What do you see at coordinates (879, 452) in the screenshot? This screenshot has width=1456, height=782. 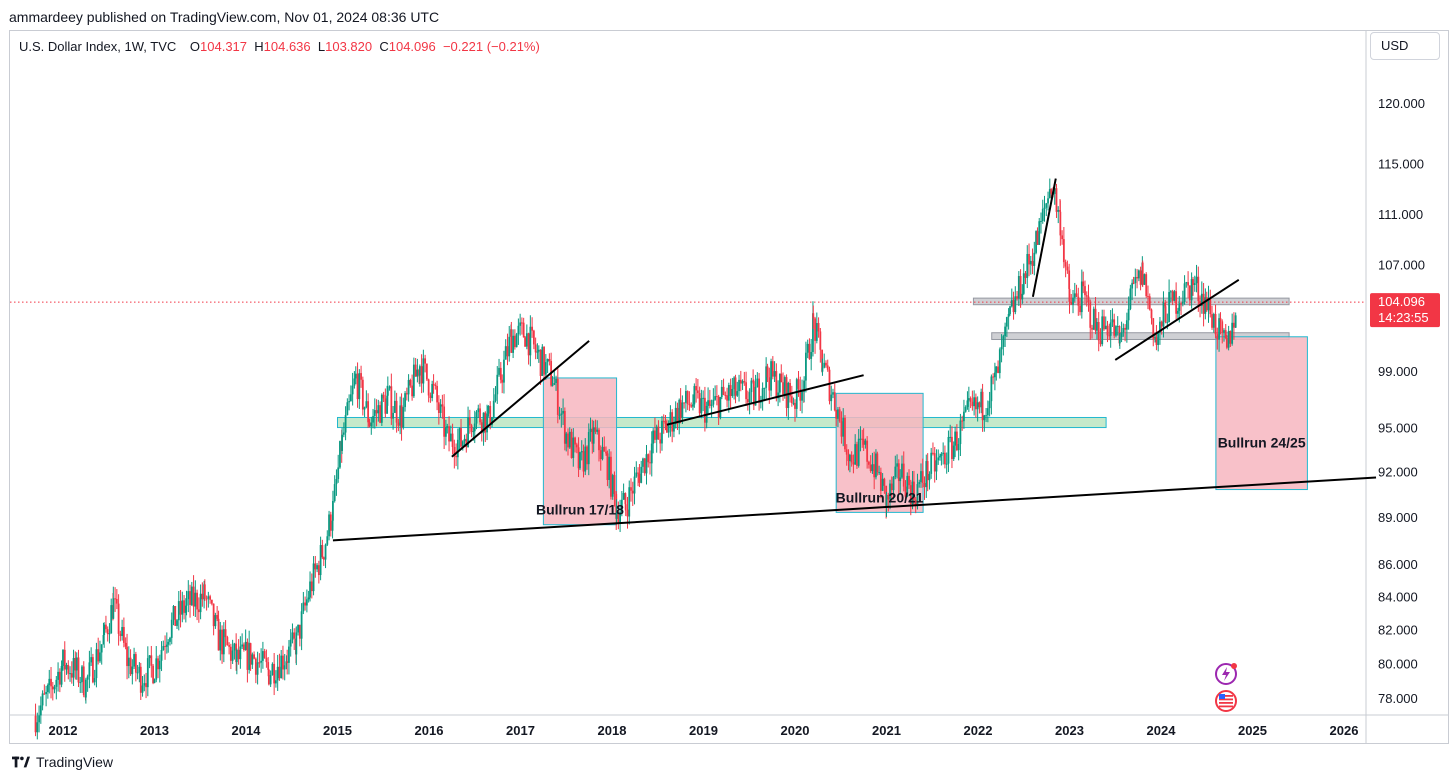 I see `bullrun-zone` at bounding box center [879, 452].